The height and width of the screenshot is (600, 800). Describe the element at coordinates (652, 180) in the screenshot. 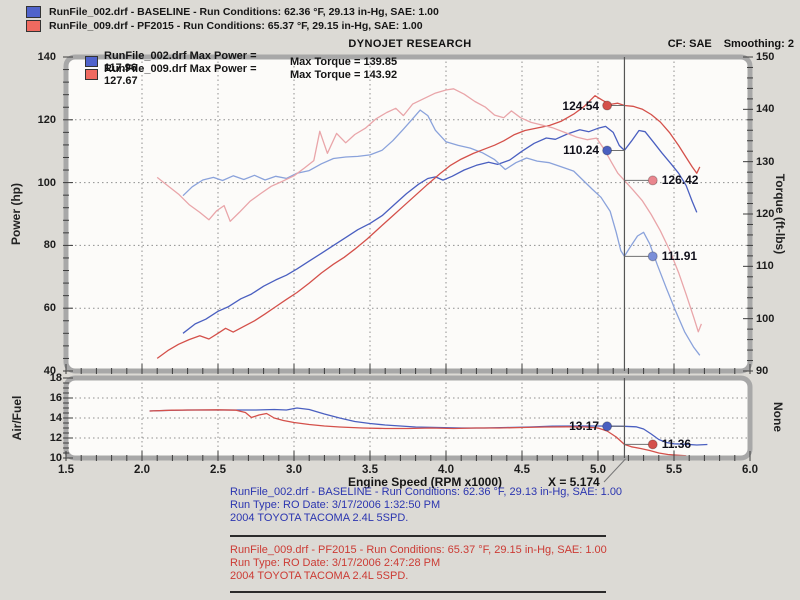

I see `pf2015-torque-cursor-dot` at that location.